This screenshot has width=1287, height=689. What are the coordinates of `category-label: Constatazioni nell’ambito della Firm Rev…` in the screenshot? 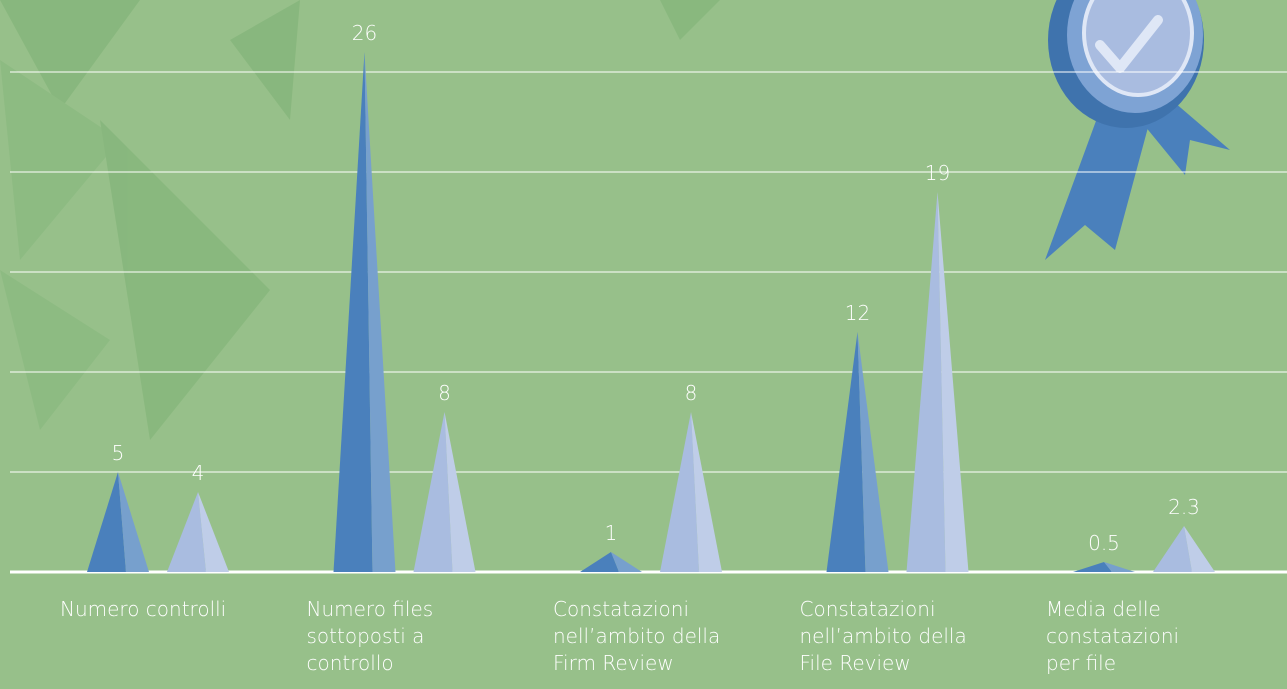 It's located at (637, 636).